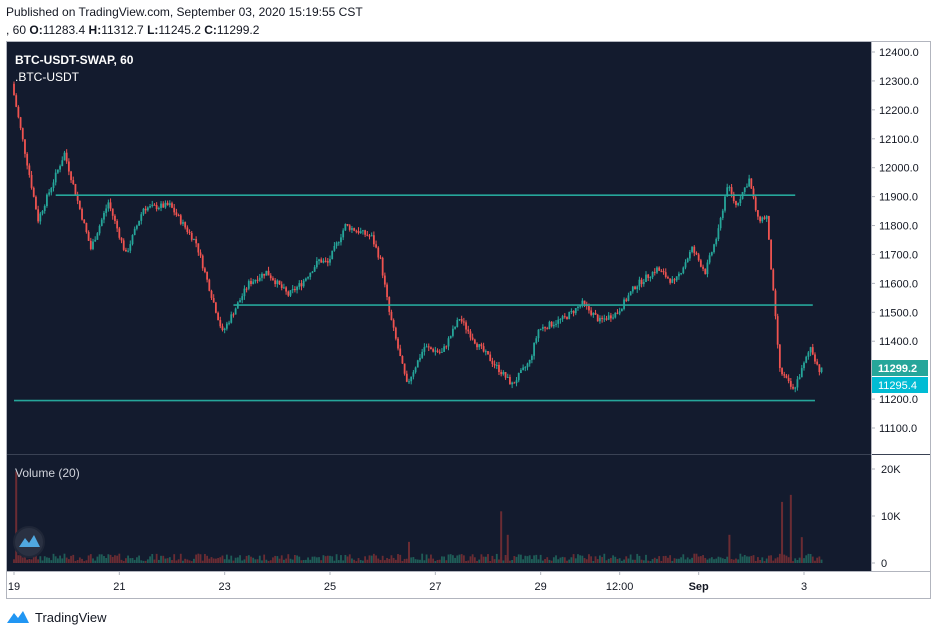  I want to click on tradingview-logo-icon, so click(18, 617).